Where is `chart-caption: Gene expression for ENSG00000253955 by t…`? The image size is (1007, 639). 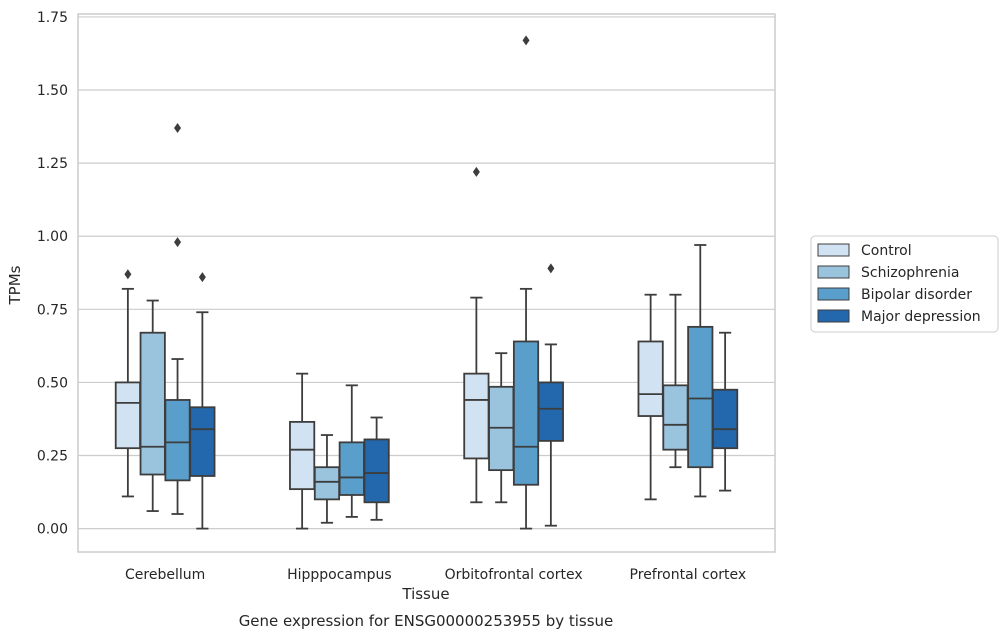
chart-caption: Gene expression for ENSG00000253955 by t… is located at coordinates (426, 621).